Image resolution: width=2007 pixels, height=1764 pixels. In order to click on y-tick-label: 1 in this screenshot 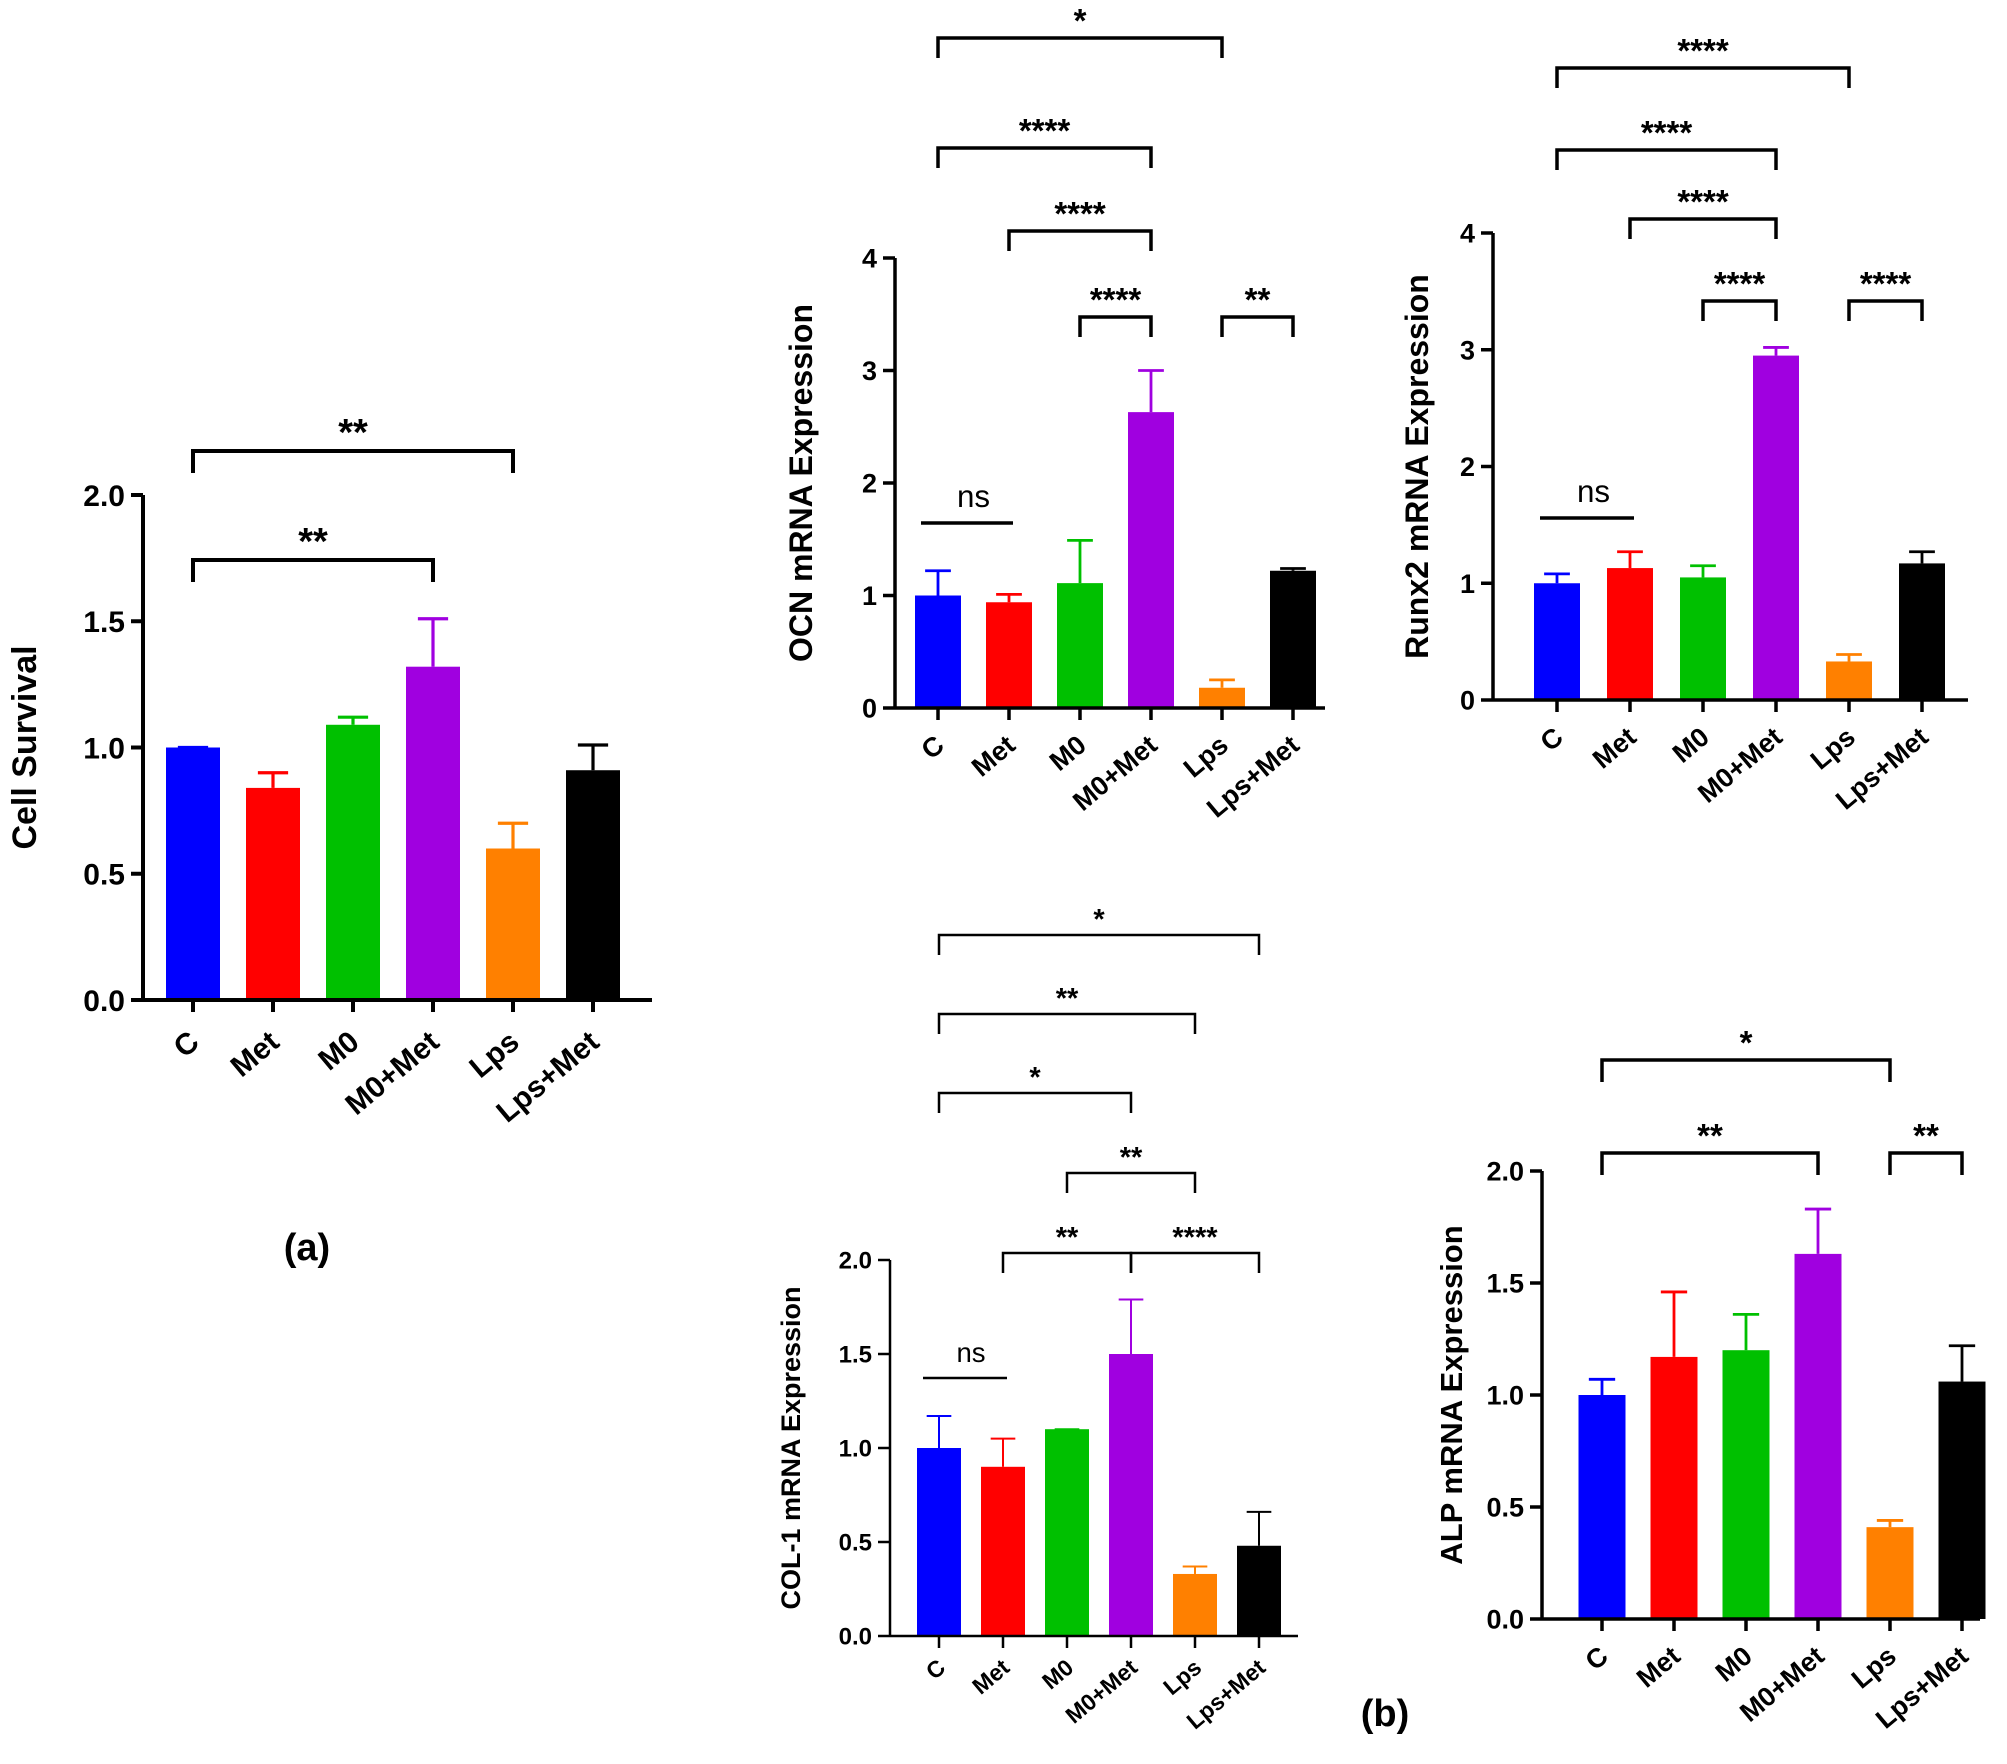, I will do `click(1467, 584)`.